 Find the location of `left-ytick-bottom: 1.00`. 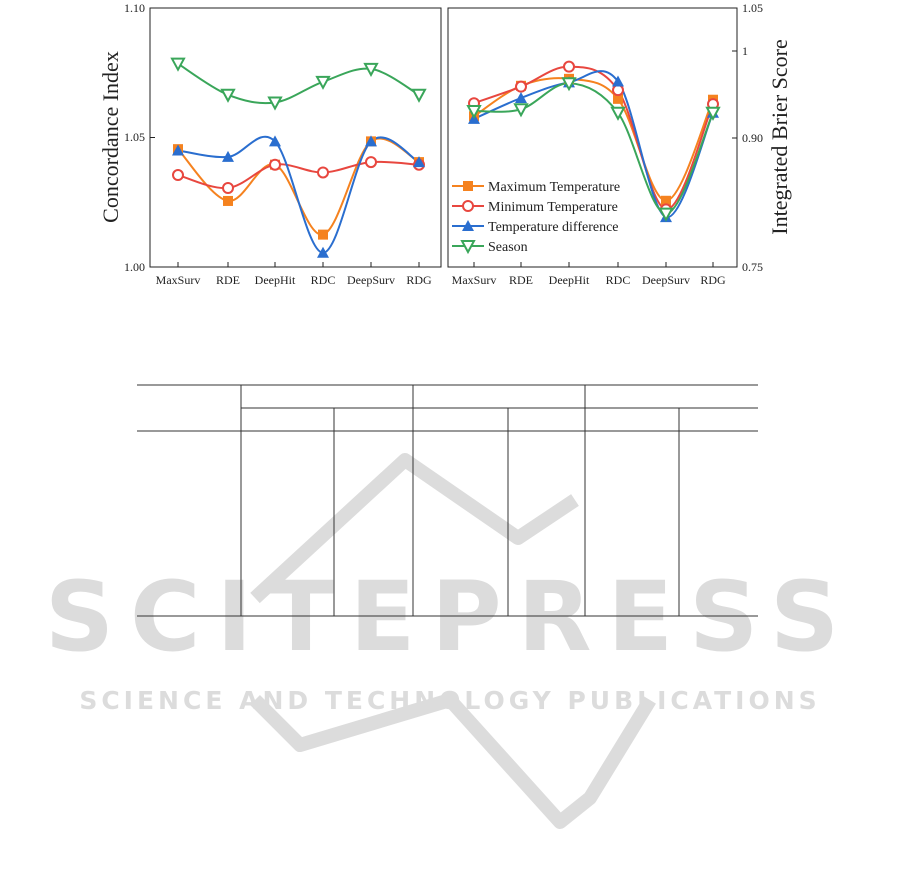

left-ytick-bottom: 1.00 is located at coordinates (134, 267).